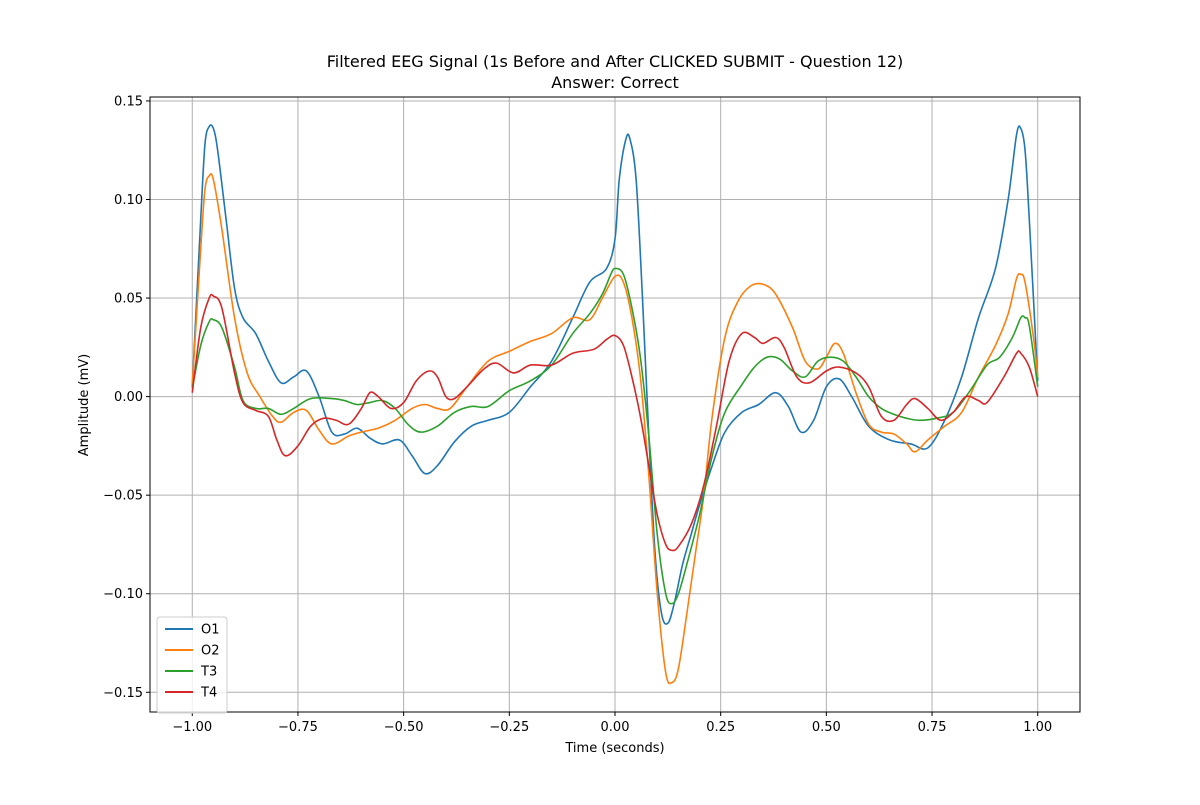 This screenshot has width=1200, height=805. I want to click on y-tick-label: −0.05, so click(123, 496).